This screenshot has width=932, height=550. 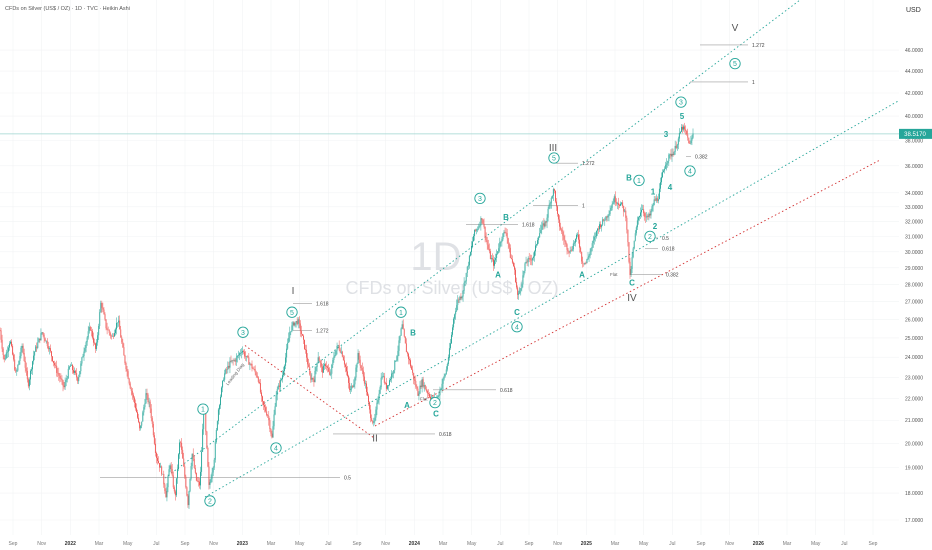 What do you see at coordinates (517, 327) in the screenshot?
I see `wave-label: 4` at bounding box center [517, 327].